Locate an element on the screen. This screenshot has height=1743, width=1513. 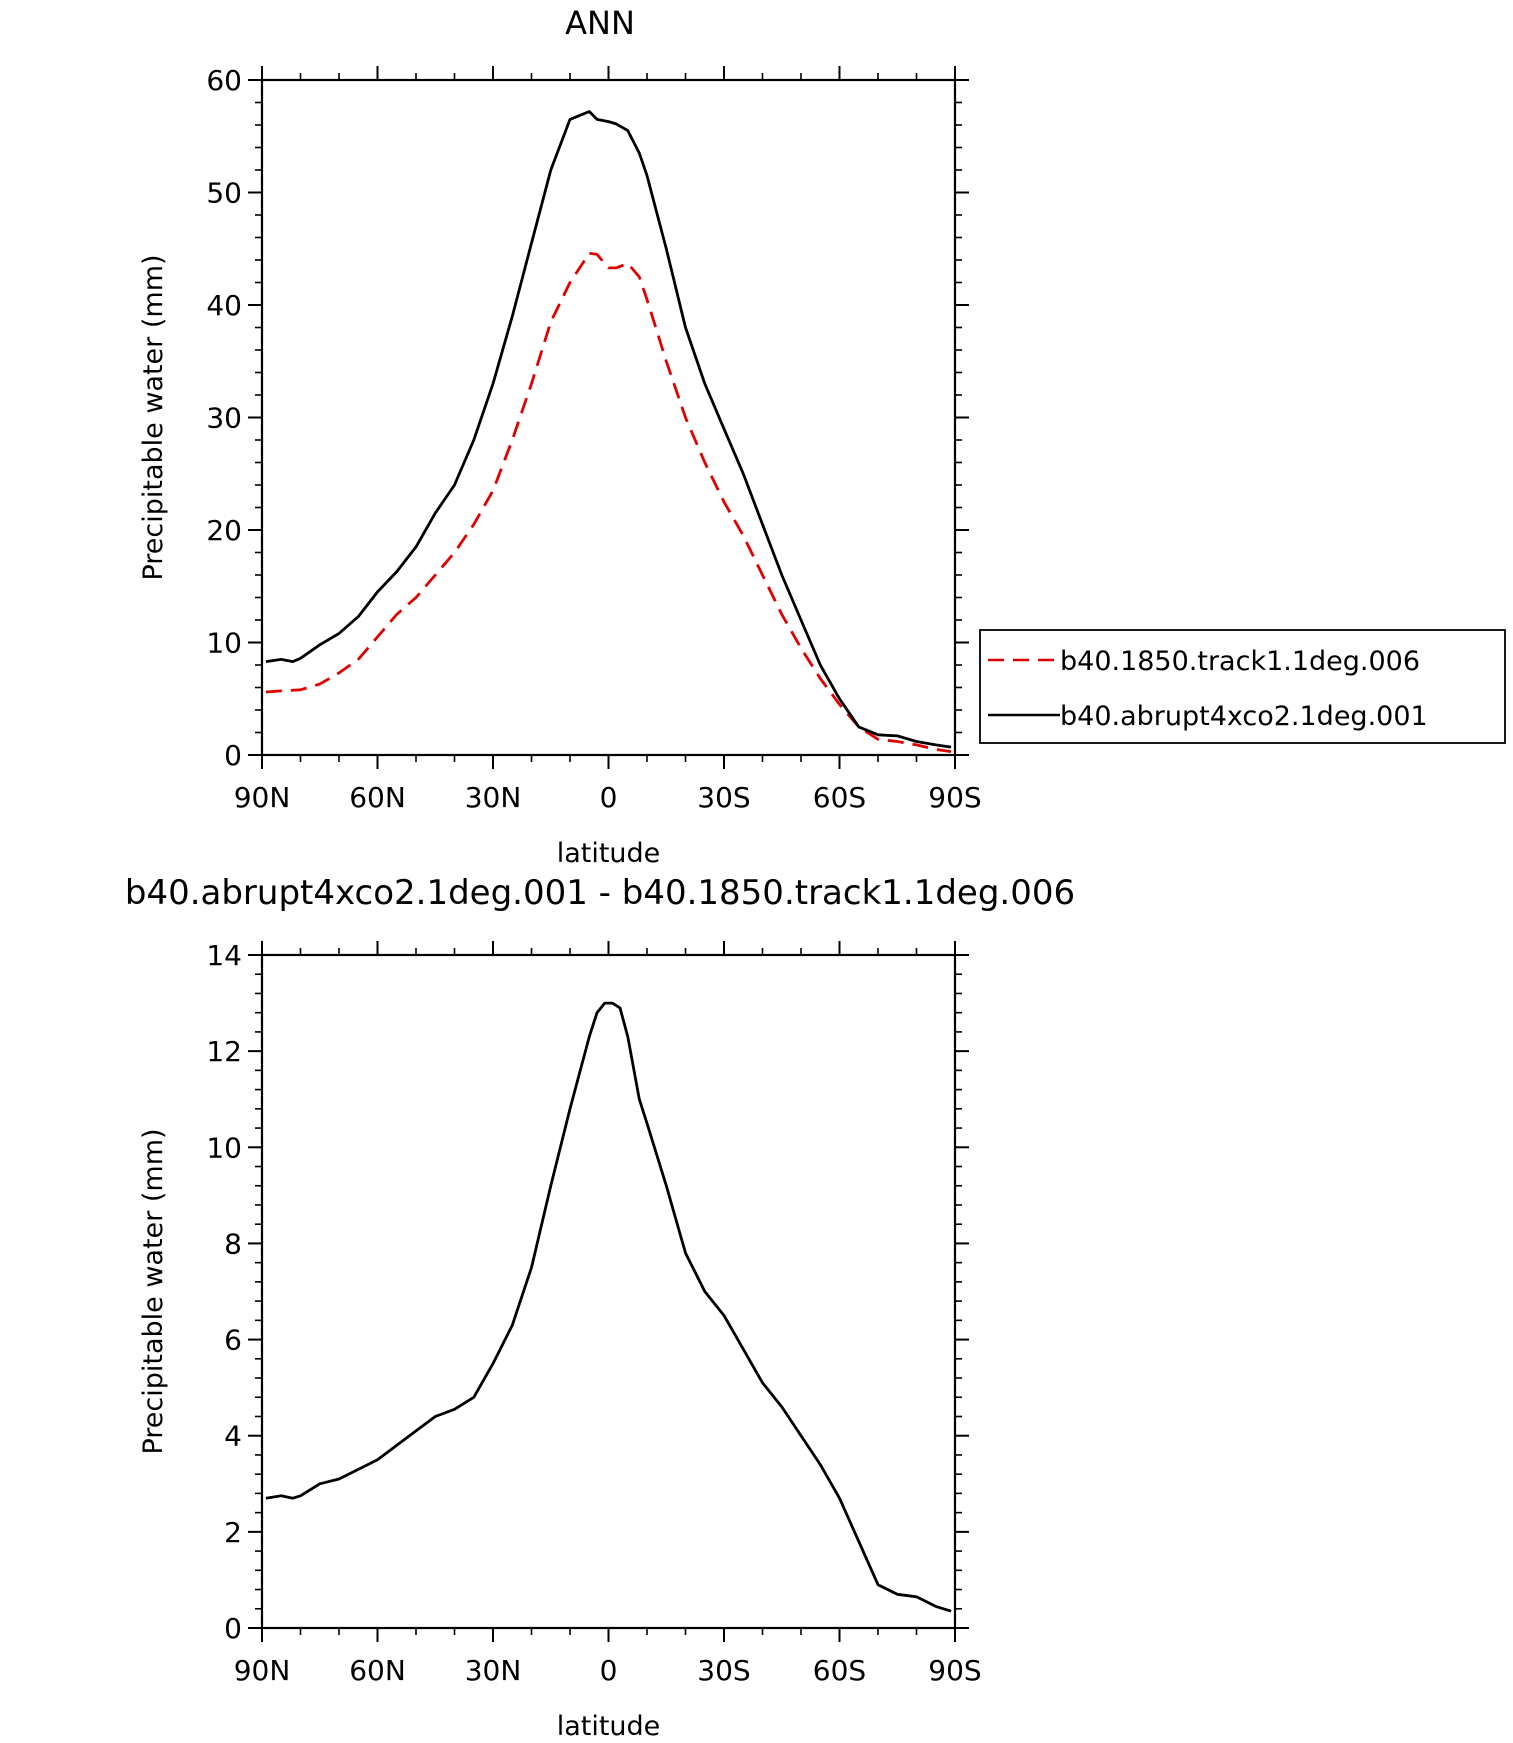
y-tick-label: 12 is located at coordinates (224, 1051).